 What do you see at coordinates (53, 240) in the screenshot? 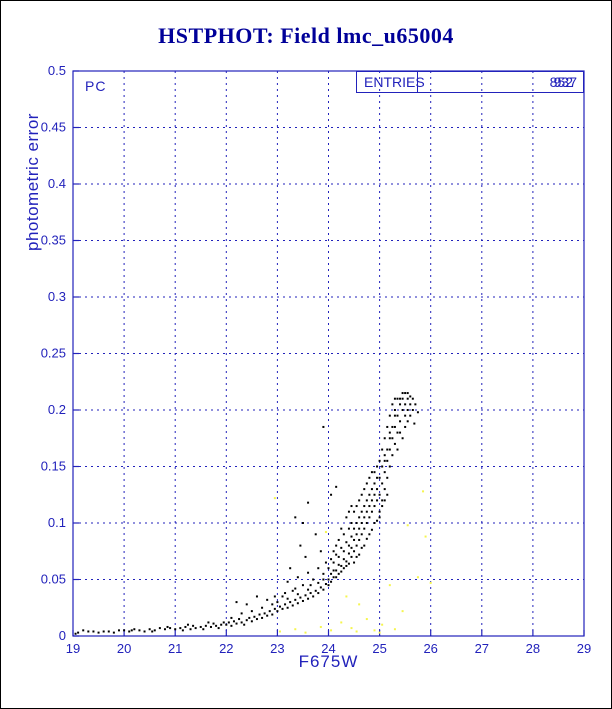
I see `svg-text: 0.35` at bounding box center [53, 240].